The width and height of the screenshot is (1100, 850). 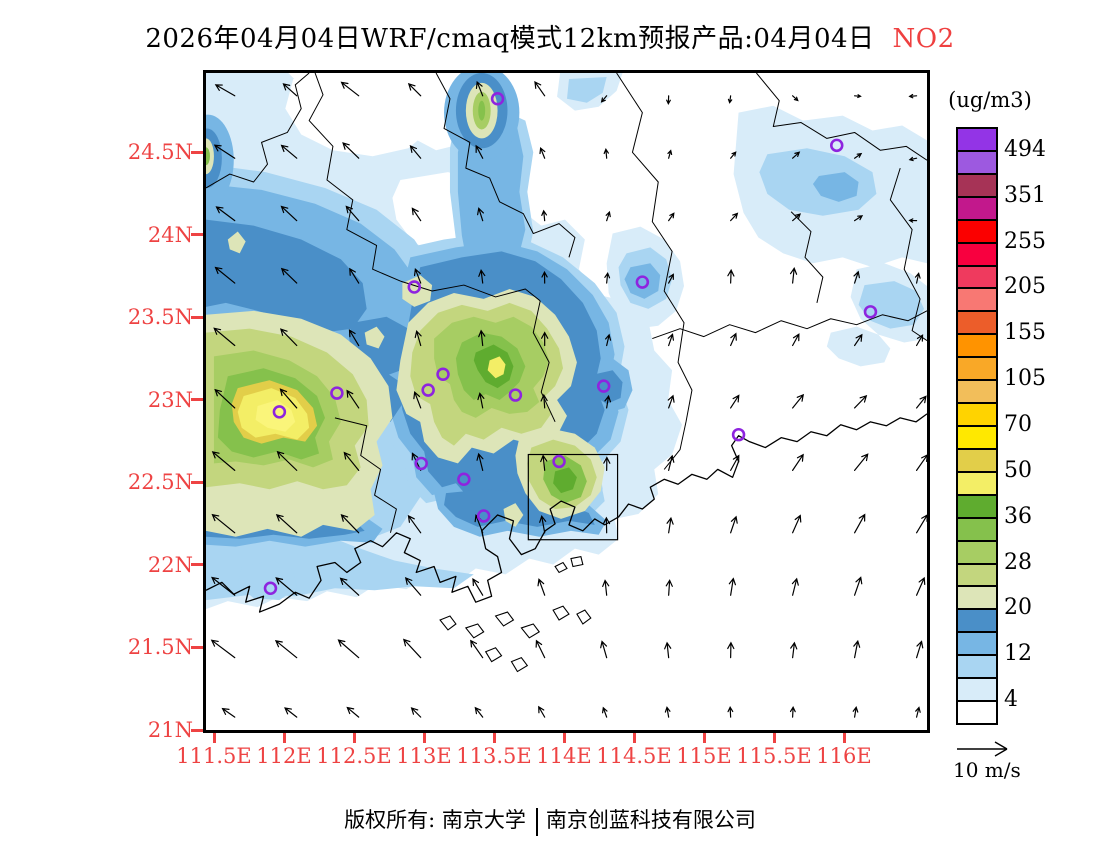 I want to click on lat-tick-label: 22.5N, so click(x=160, y=482).